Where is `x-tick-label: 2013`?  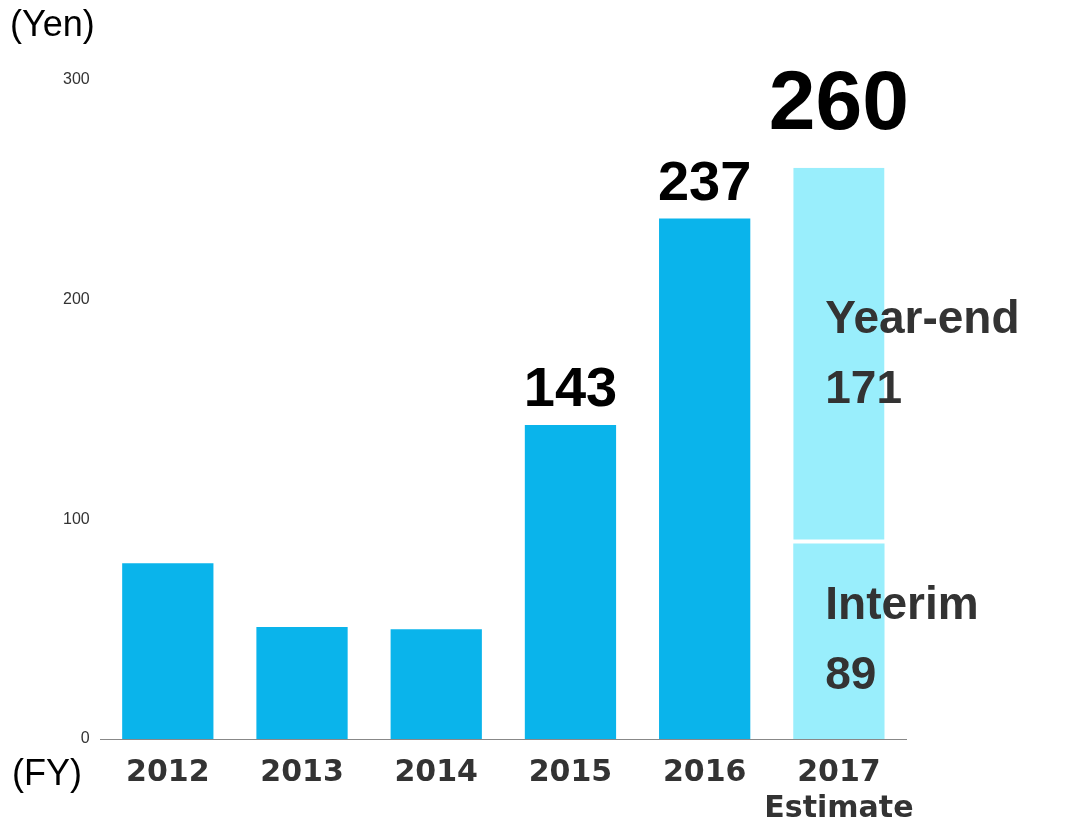
x-tick-label: 2013 is located at coordinates (302, 770).